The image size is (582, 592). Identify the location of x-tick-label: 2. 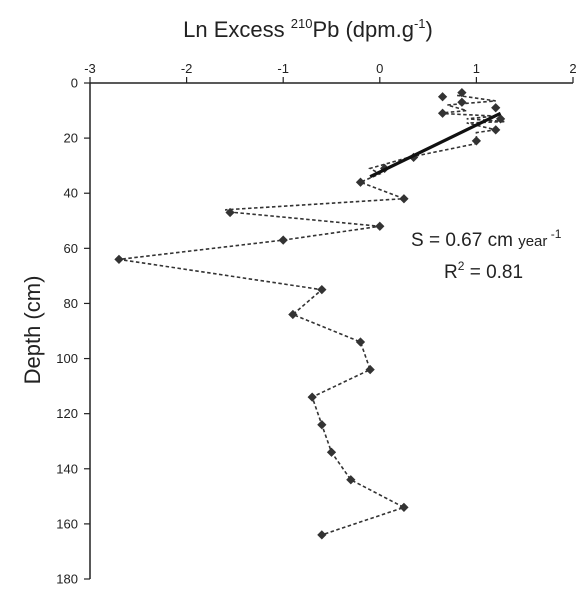
(572, 68).